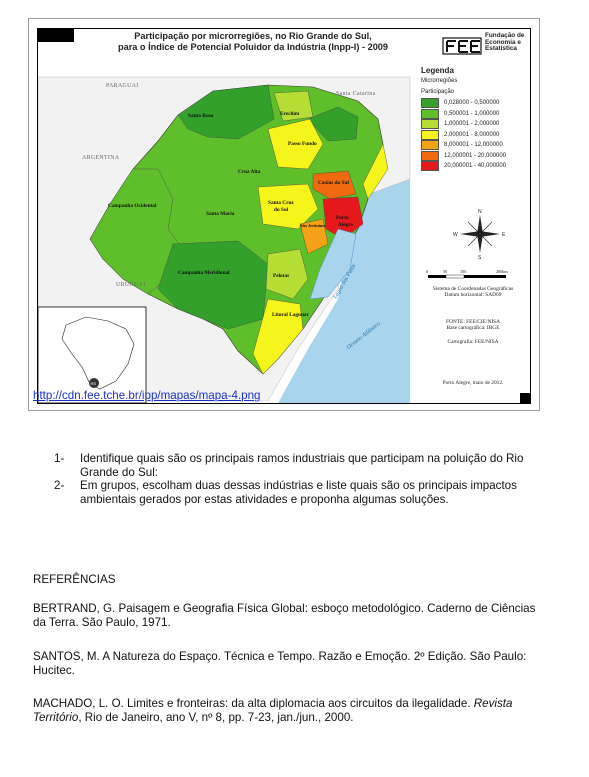 This screenshot has width=589, height=777. Describe the element at coordinates (281, 210) in the screenshot. I see `label-santa-cruz-2: do Sul` at that location.